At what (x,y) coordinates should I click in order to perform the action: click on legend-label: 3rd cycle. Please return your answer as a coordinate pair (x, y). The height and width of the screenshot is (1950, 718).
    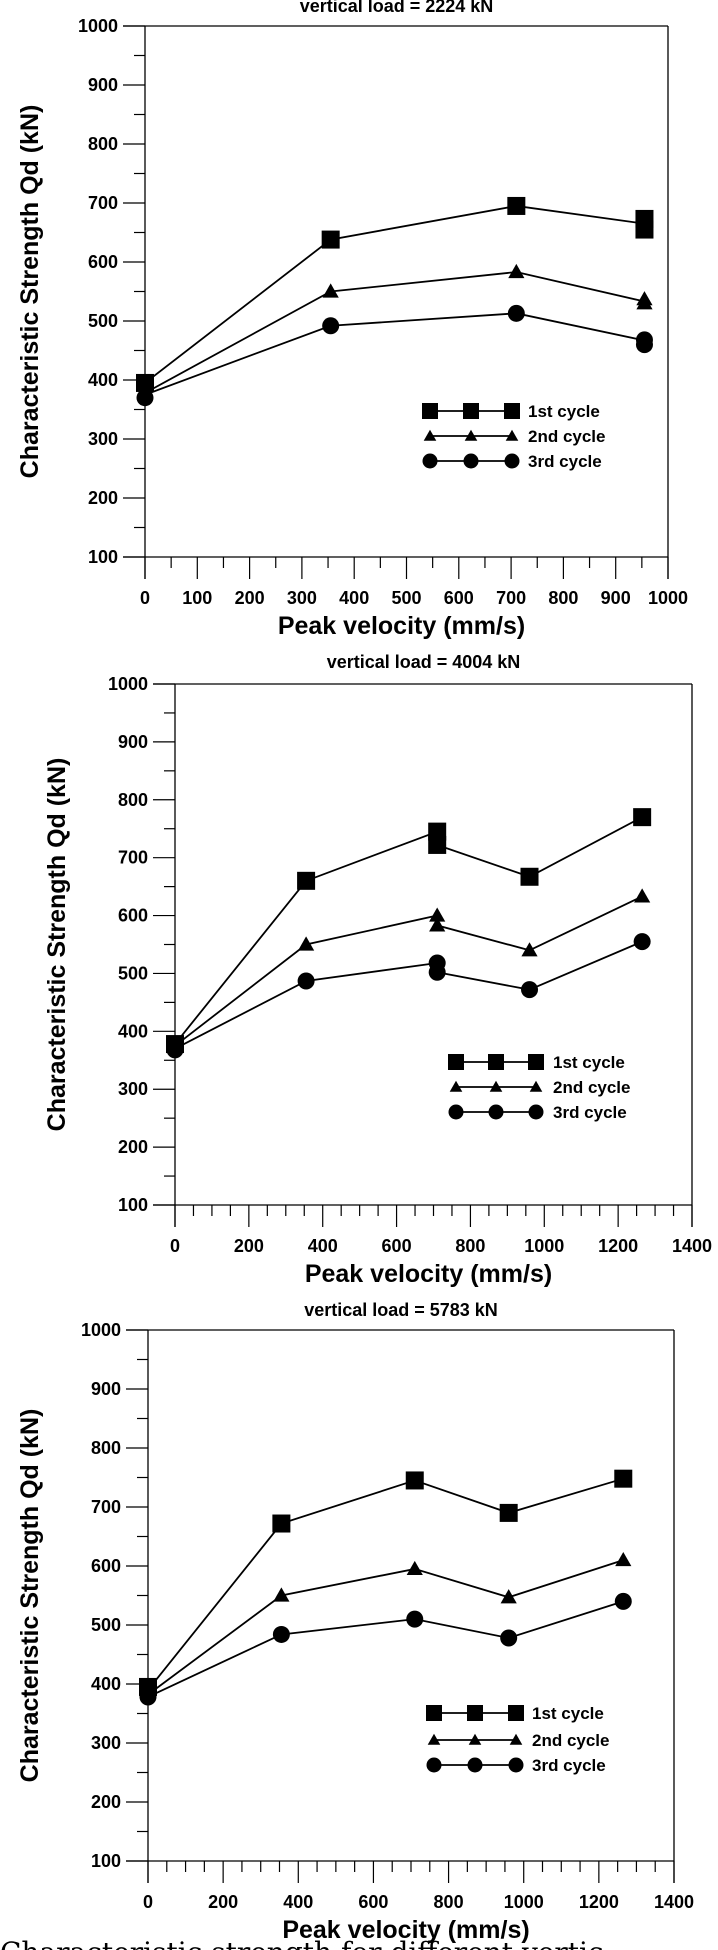
    Looking at the image, I should click on (590, 1112).